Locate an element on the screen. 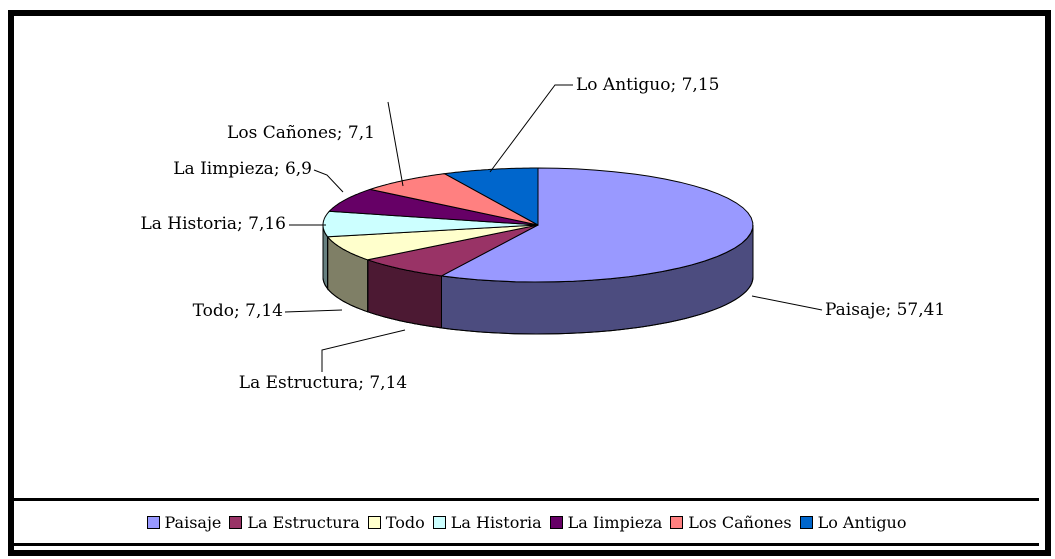  legend-item: La Historia is located at coordinates (487, 522).